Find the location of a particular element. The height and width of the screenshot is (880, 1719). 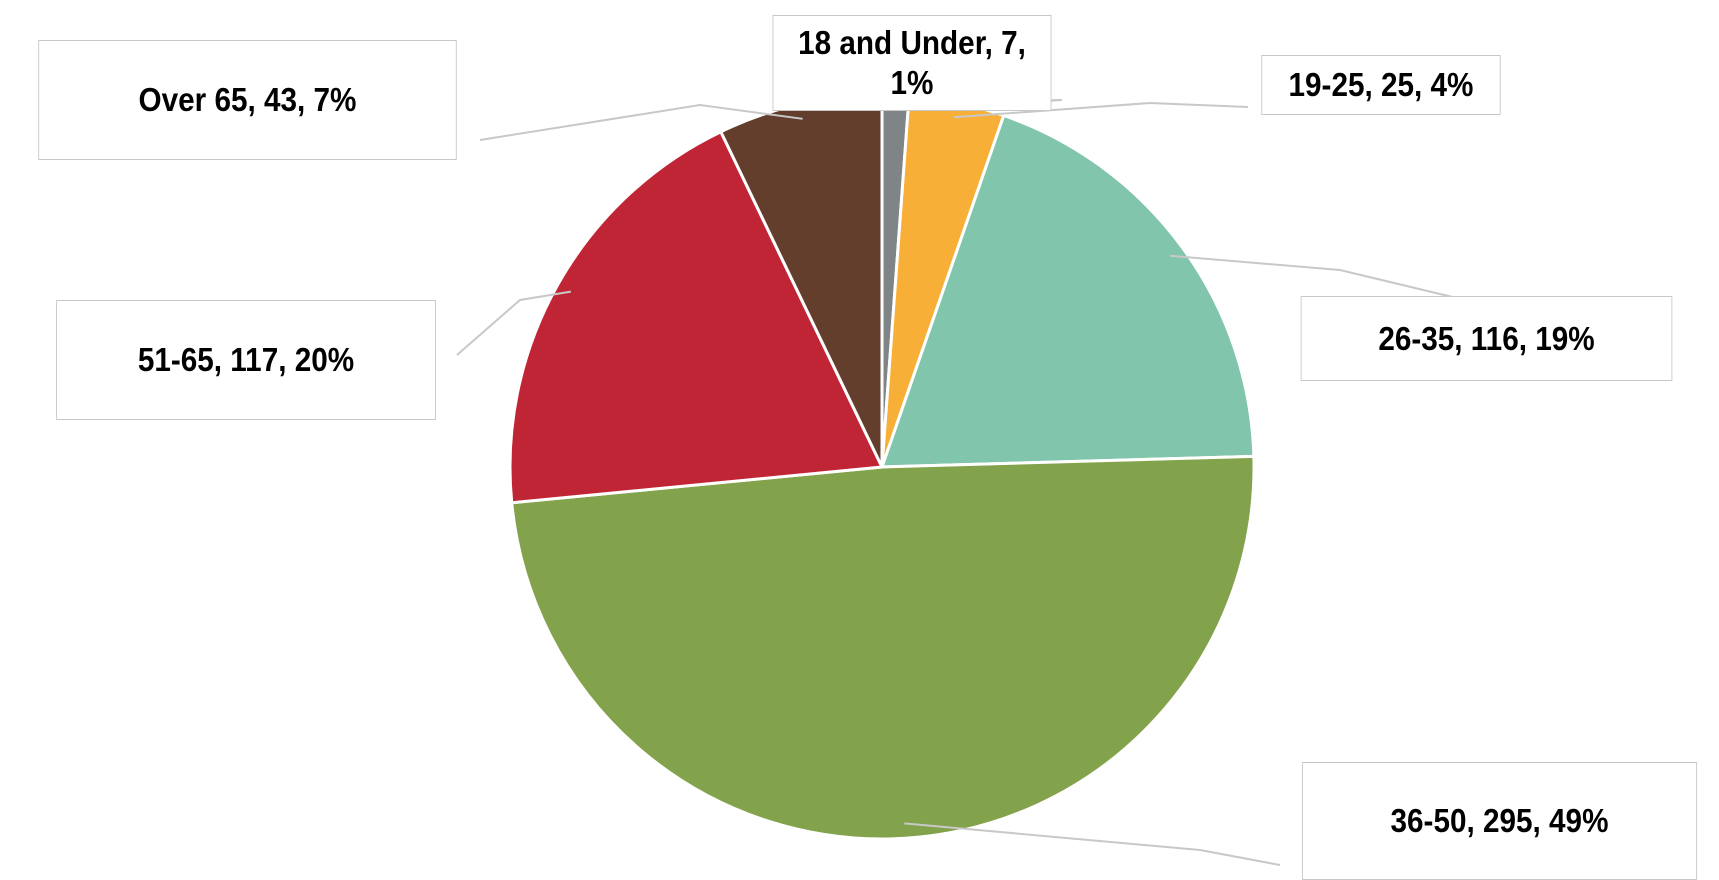

data-label-18-and-under: 18 and Under, 7, 1% is located at coordinates (912, 63).